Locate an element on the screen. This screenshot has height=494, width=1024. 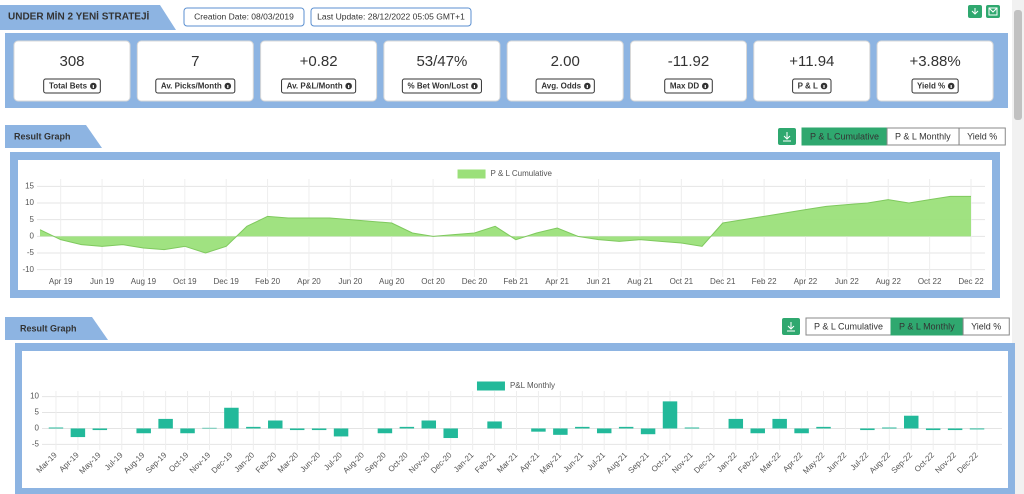
x-tick-label: Jun 21 is located at coordinates (599, 281).